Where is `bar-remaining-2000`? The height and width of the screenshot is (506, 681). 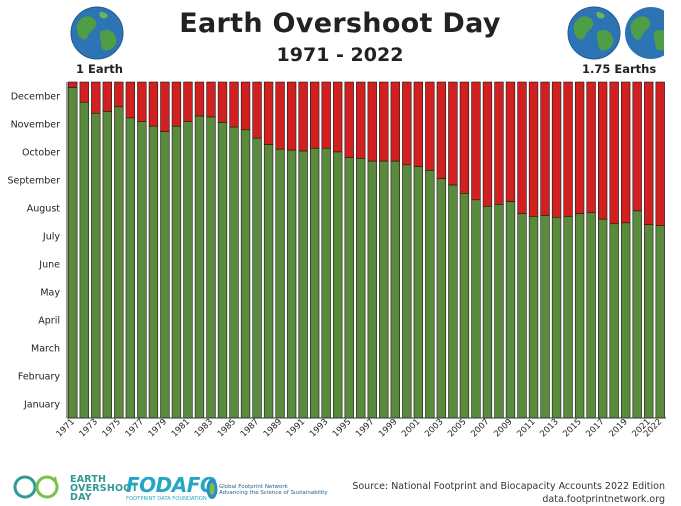 bar-remaining-2000 is located at coordinates (407, 123).